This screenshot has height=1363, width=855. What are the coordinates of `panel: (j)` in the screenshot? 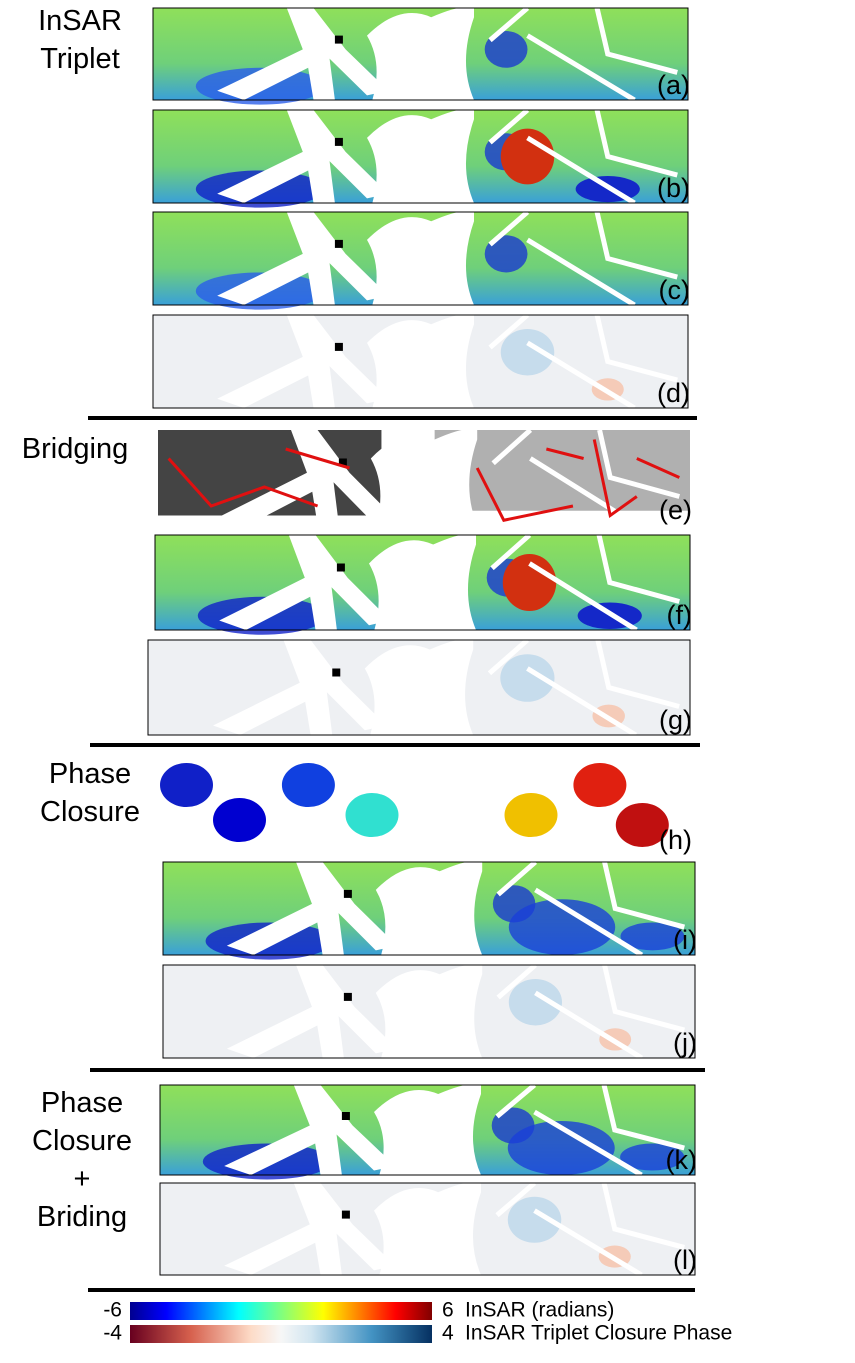 It's located at (429, 1012).